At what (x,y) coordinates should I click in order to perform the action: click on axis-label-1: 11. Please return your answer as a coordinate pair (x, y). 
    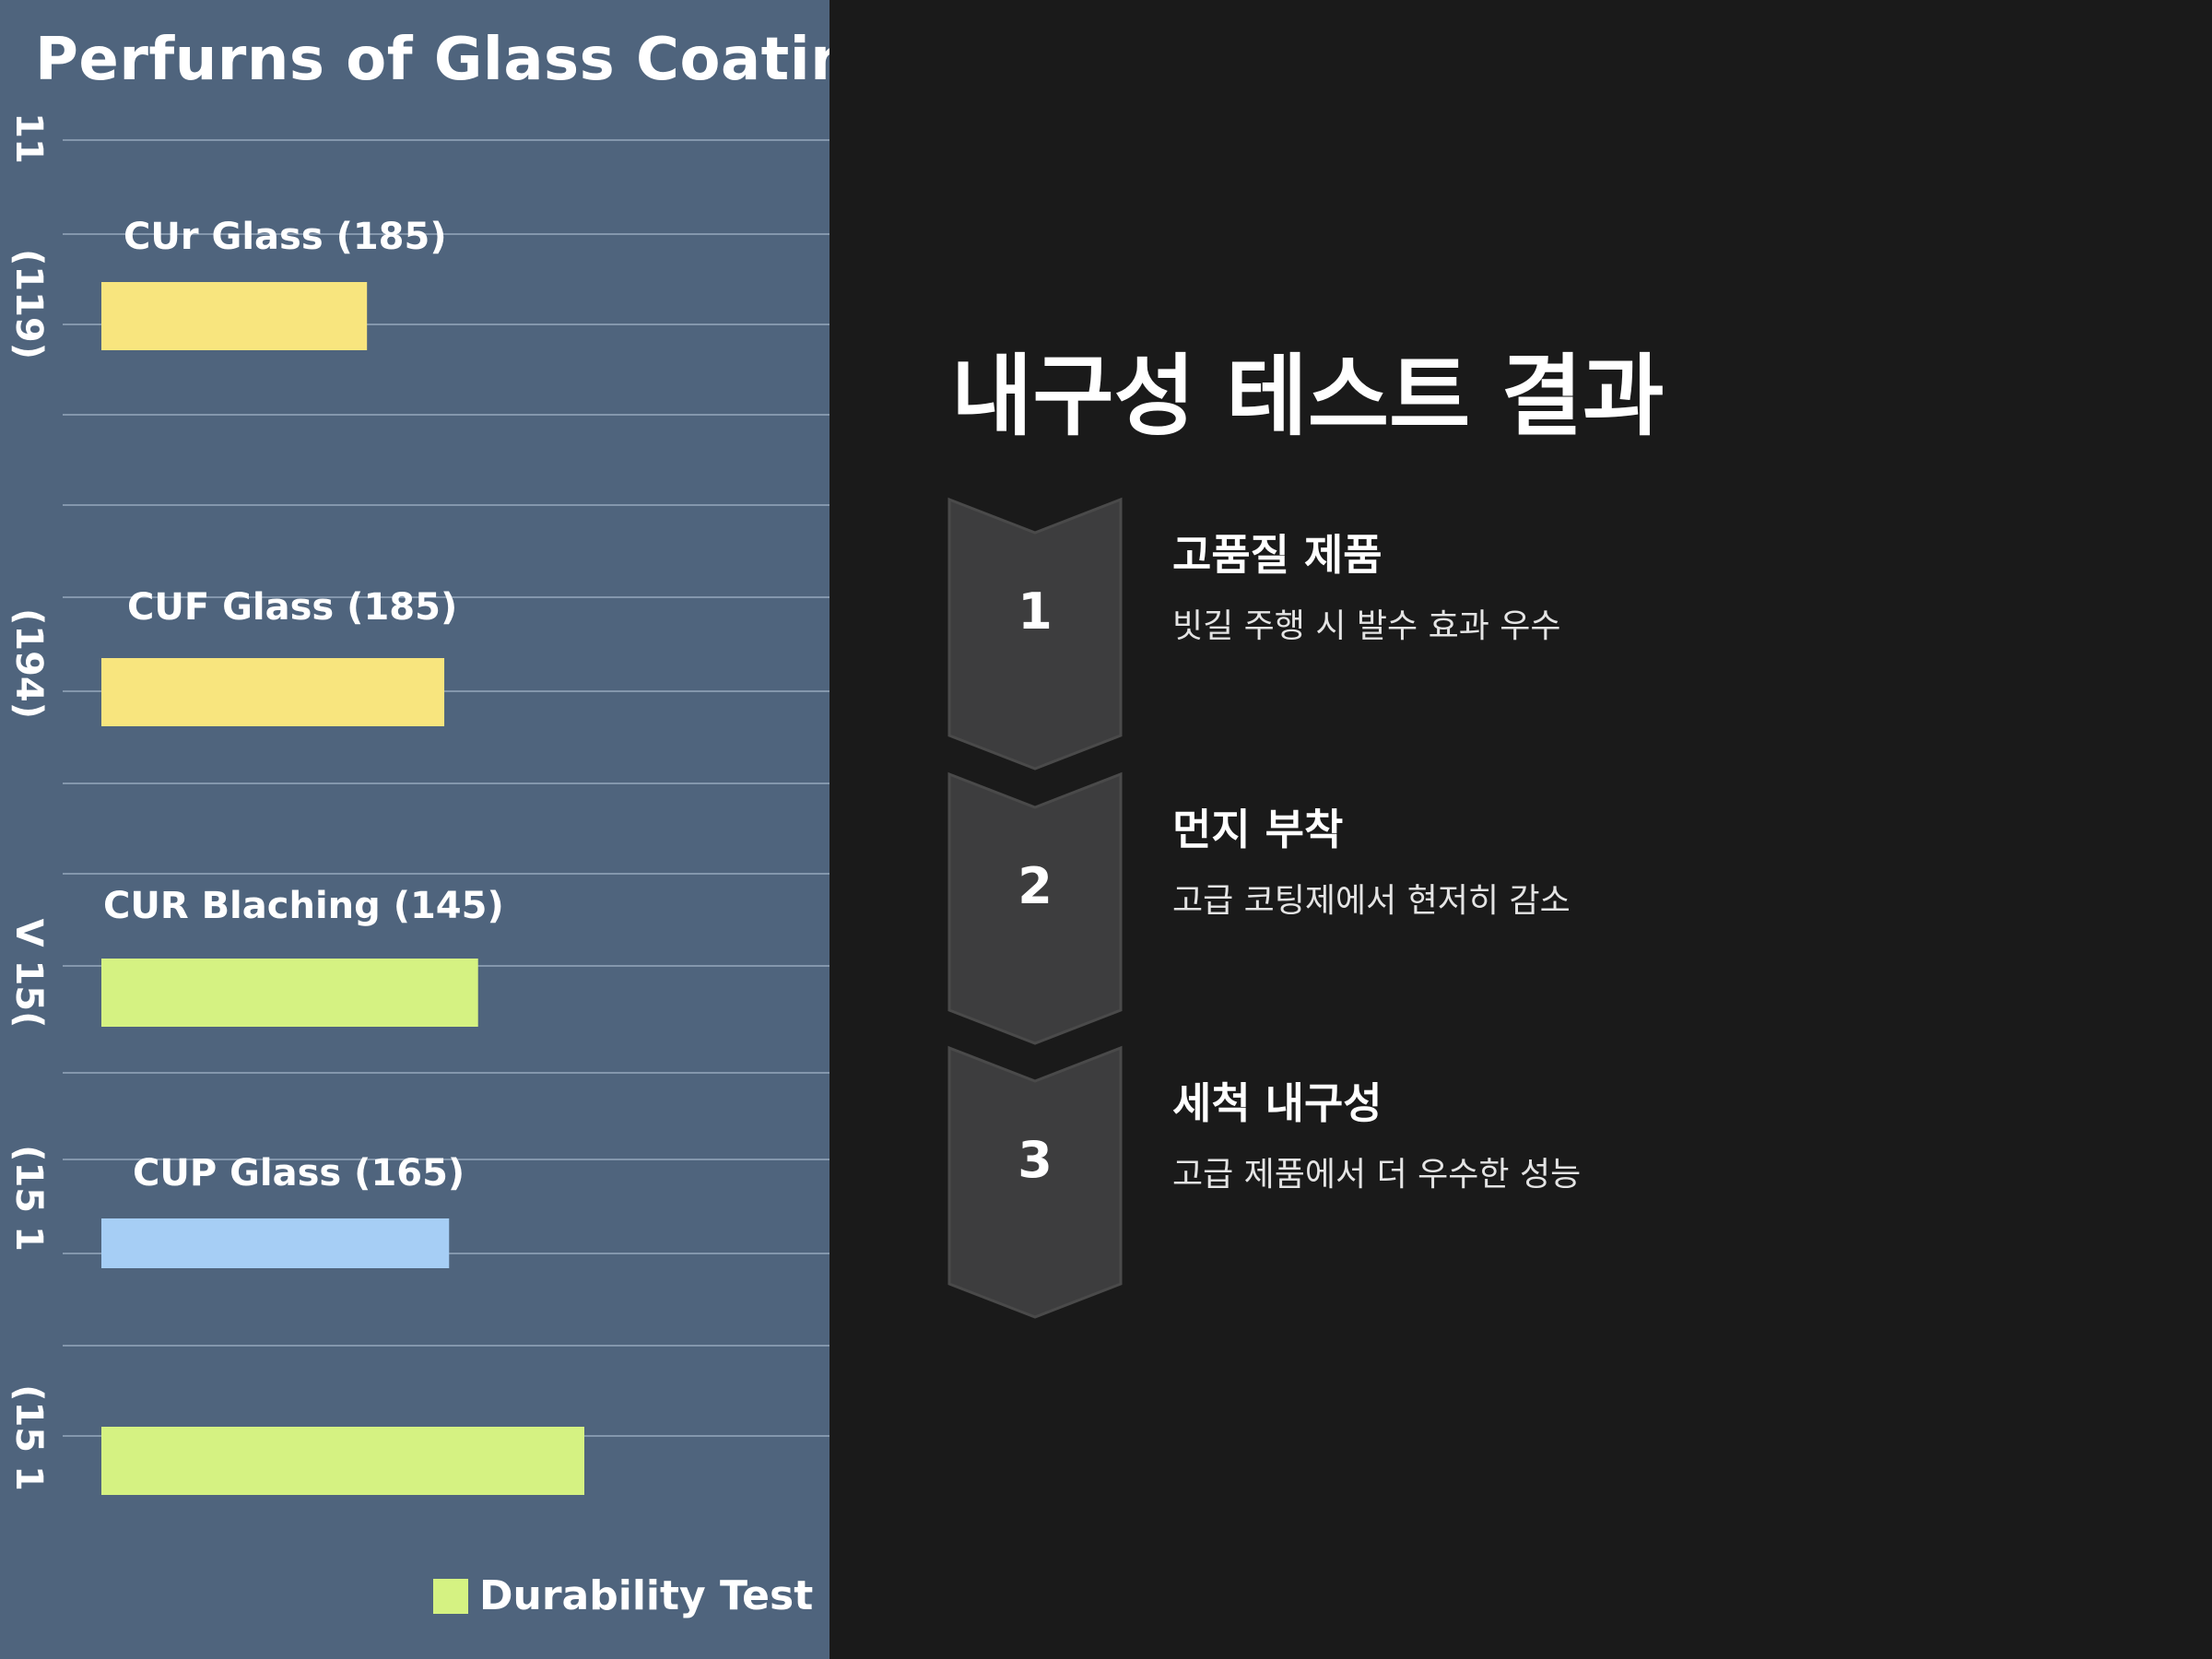
    Looking at the image, I should click on (28, 138).